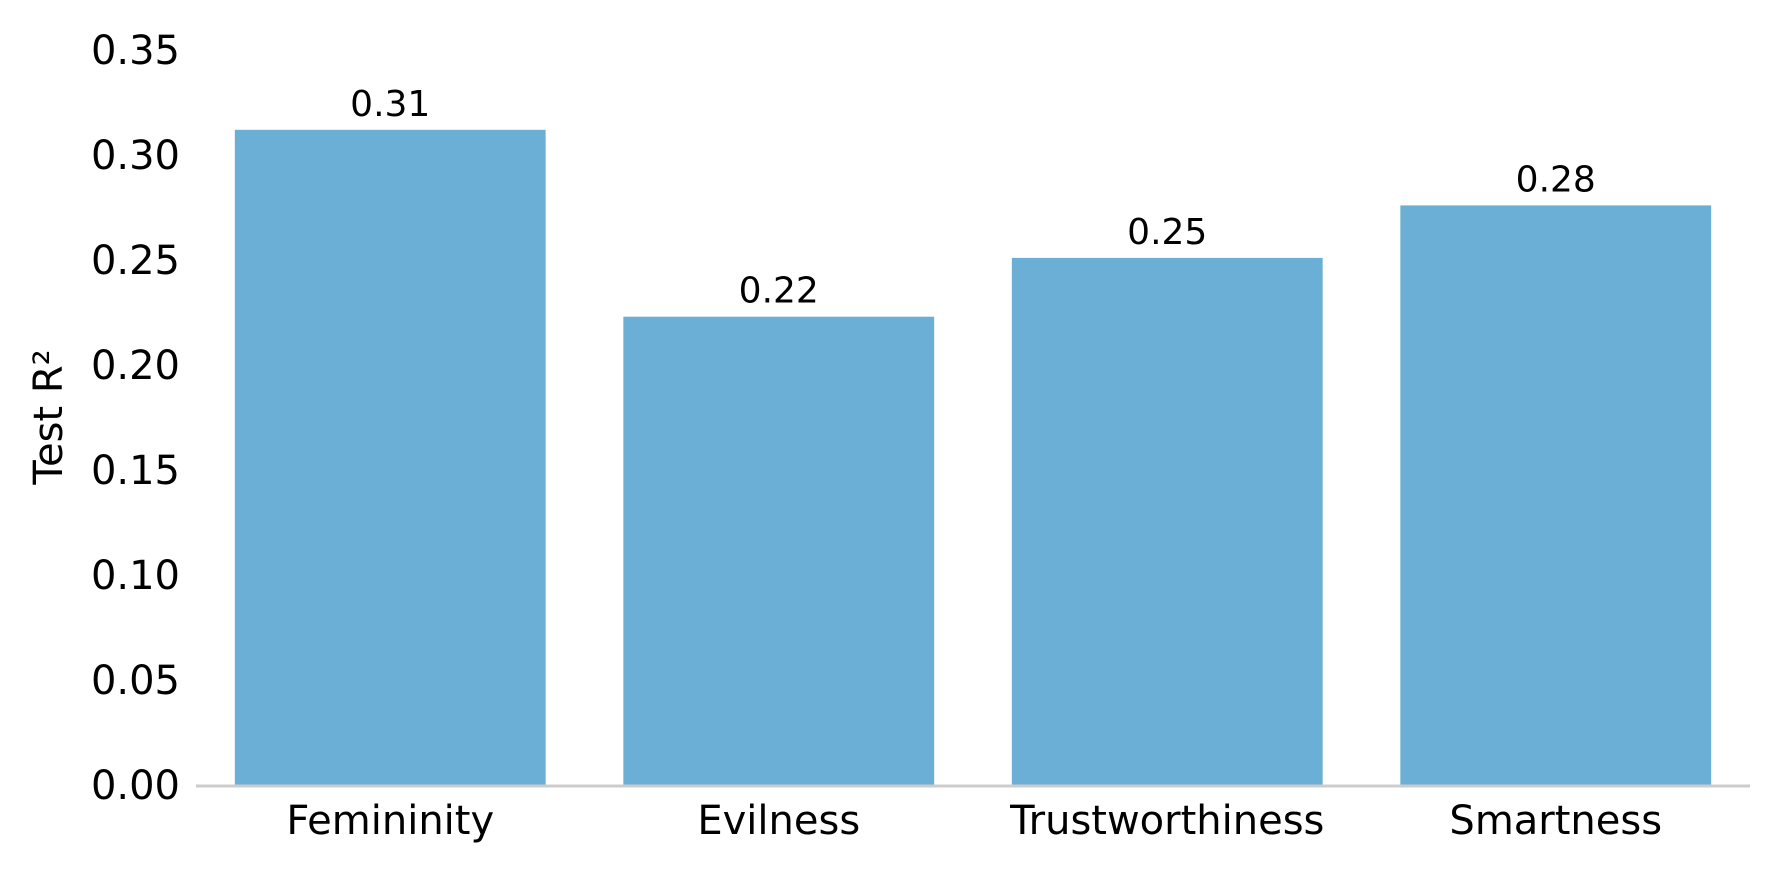  What do you see at coordinates (135, 51) in the screenshot?
I see `y-tick-label: 0.35` at bounding box center [135, 51].